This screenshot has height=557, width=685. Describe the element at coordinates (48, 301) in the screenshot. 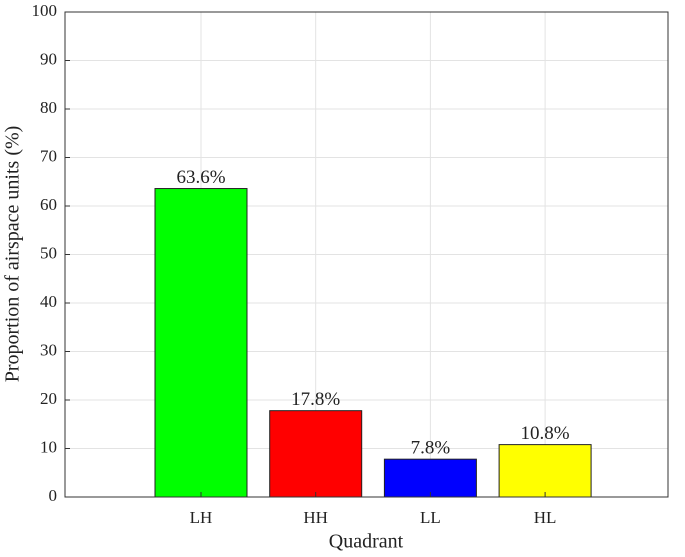

I see `y-tick-label: 40` at that location.